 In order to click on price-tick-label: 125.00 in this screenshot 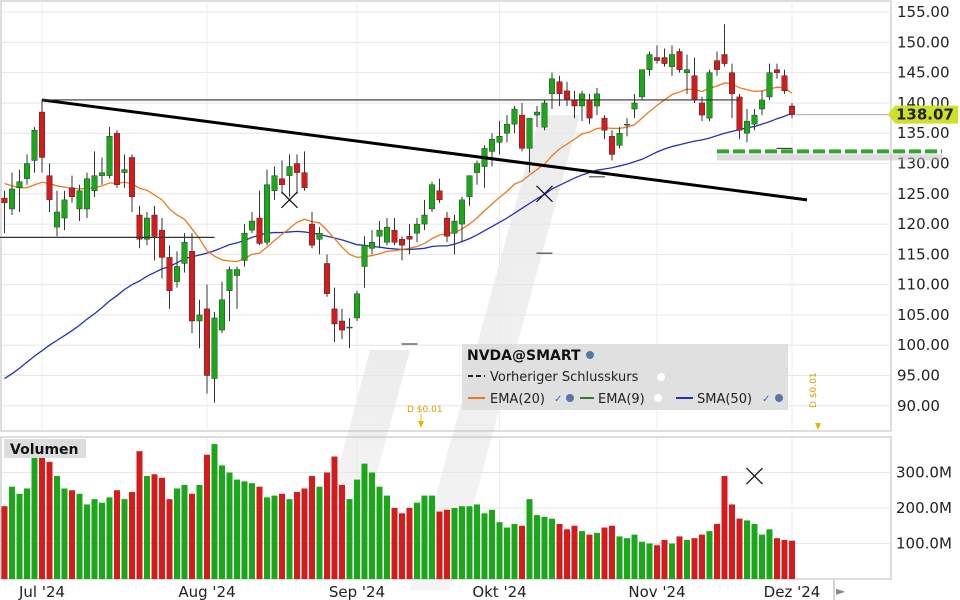, I will do `click(923, 194)`.